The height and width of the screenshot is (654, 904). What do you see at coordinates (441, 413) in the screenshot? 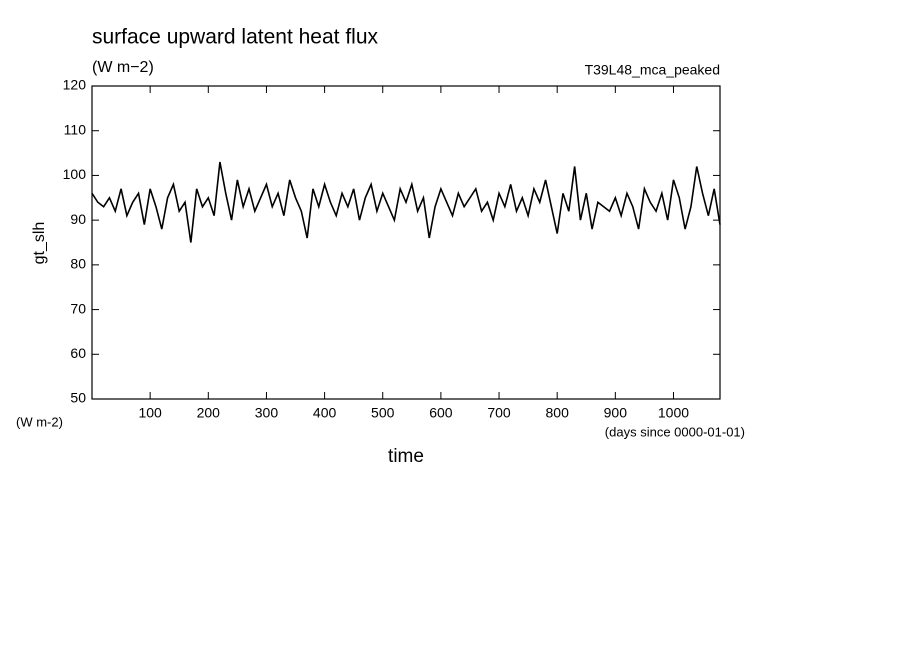
I see `x-tick-label: 600` at bounding box center [441, 413].